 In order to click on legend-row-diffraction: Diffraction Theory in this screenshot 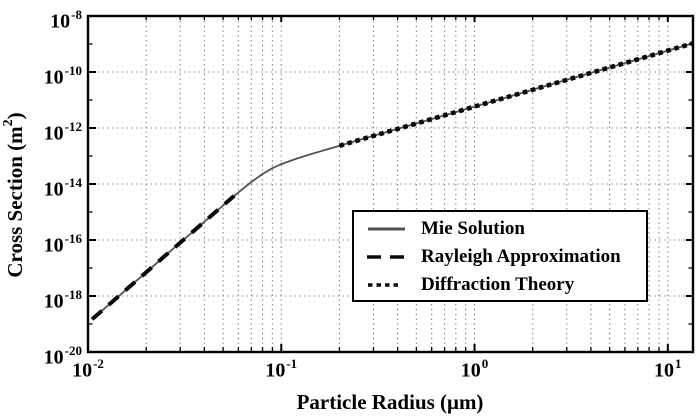, I will do `click(505, 285)`.